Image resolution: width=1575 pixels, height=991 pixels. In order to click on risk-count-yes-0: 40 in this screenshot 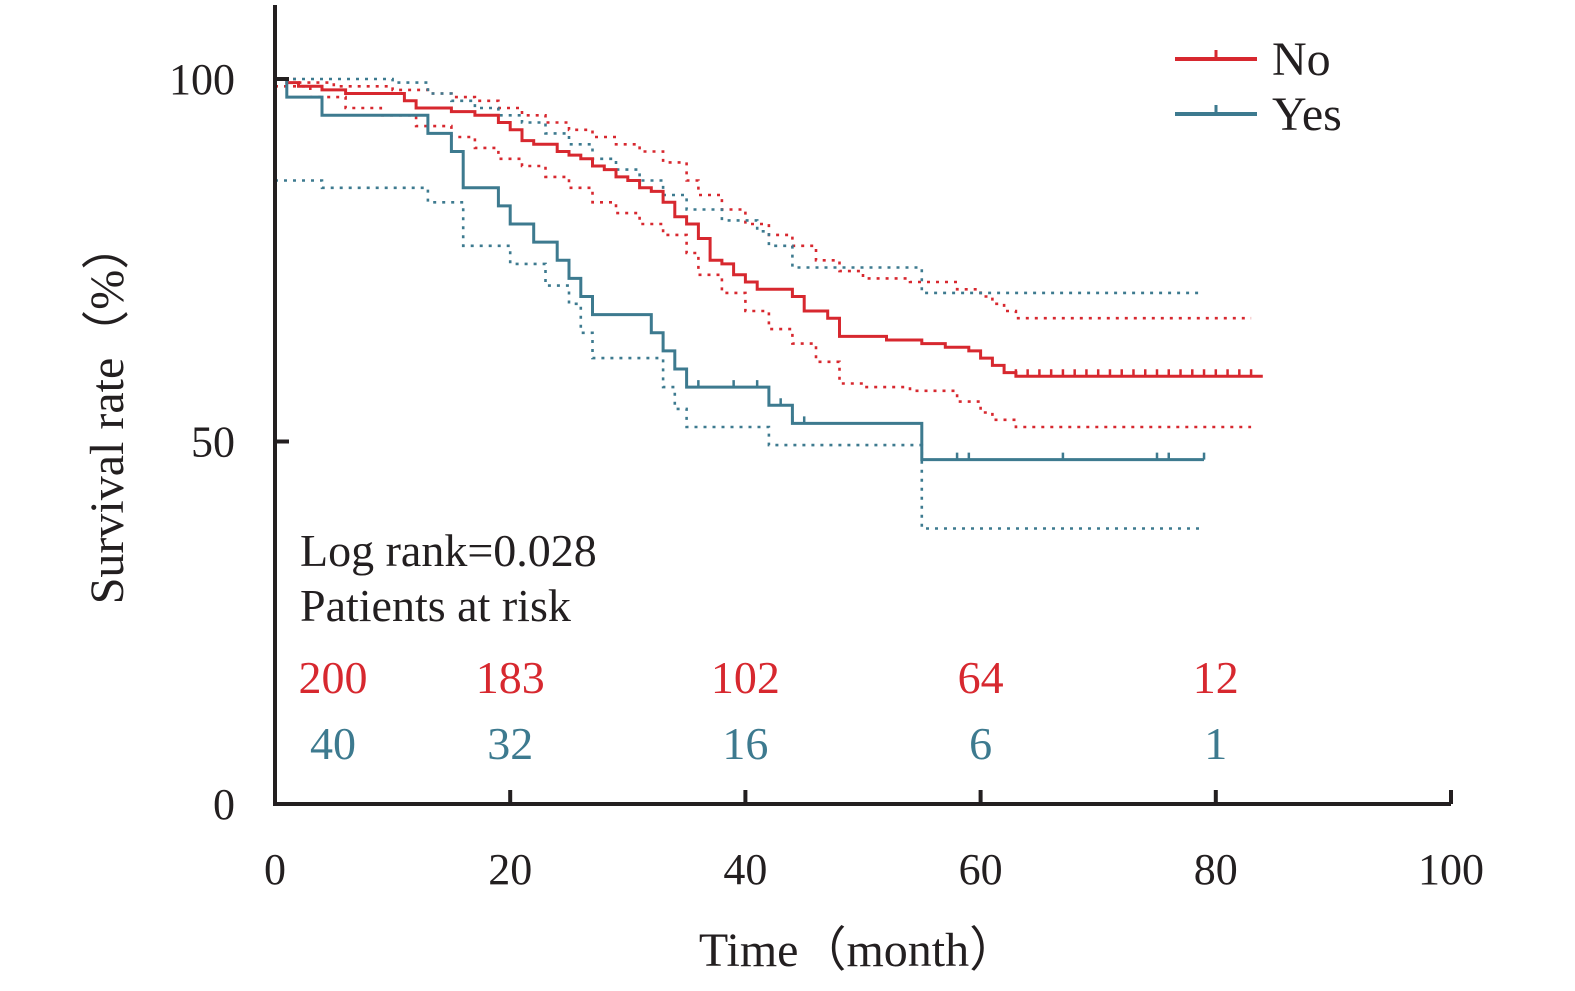, I will do `click(333, 743)`.